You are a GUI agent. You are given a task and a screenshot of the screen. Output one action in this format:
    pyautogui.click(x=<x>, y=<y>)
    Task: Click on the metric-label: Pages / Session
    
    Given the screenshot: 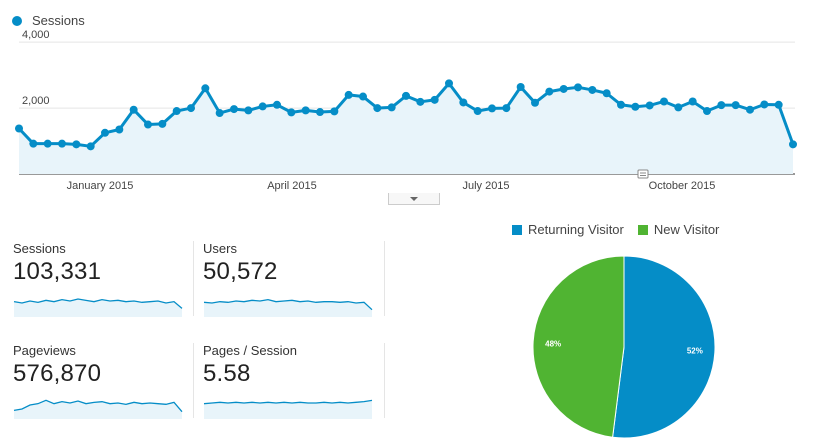 What is the action you would take?
    pyautogui.click(x=250, y=350)
    